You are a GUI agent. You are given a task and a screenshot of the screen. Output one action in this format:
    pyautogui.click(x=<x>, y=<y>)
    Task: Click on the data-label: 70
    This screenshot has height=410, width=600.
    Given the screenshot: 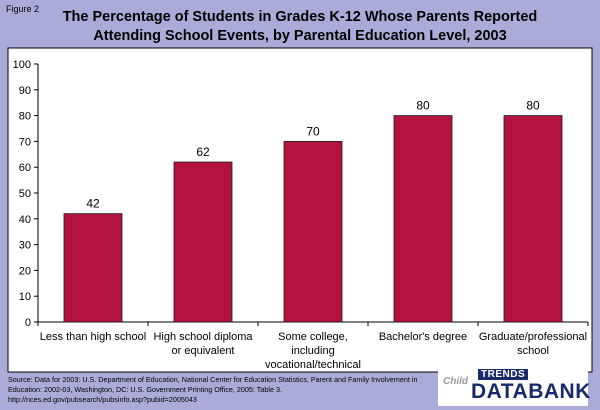 What is the action you would take?
    pyautogui.click(x=313, y=131)
    